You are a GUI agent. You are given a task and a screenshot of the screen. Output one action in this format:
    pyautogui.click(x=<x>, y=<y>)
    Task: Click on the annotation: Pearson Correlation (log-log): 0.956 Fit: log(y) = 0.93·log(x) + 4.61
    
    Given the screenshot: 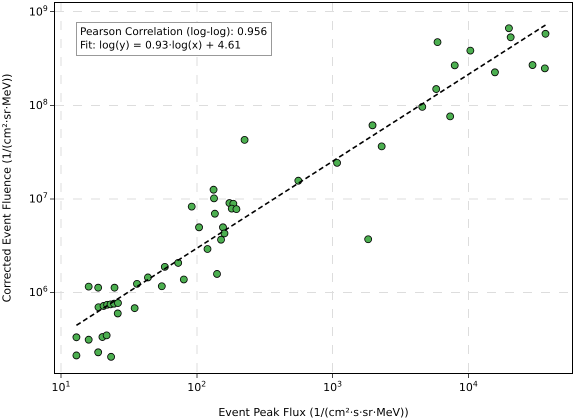 What is the action you would take?
    pyautogui.click(x=174, y=39)
    